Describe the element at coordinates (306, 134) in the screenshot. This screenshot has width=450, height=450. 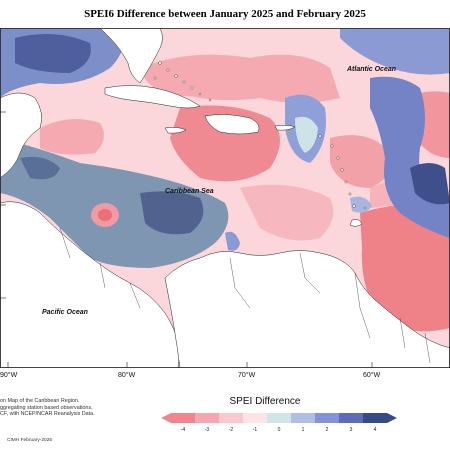
I see `neutral-zone-atlantic` at that location.